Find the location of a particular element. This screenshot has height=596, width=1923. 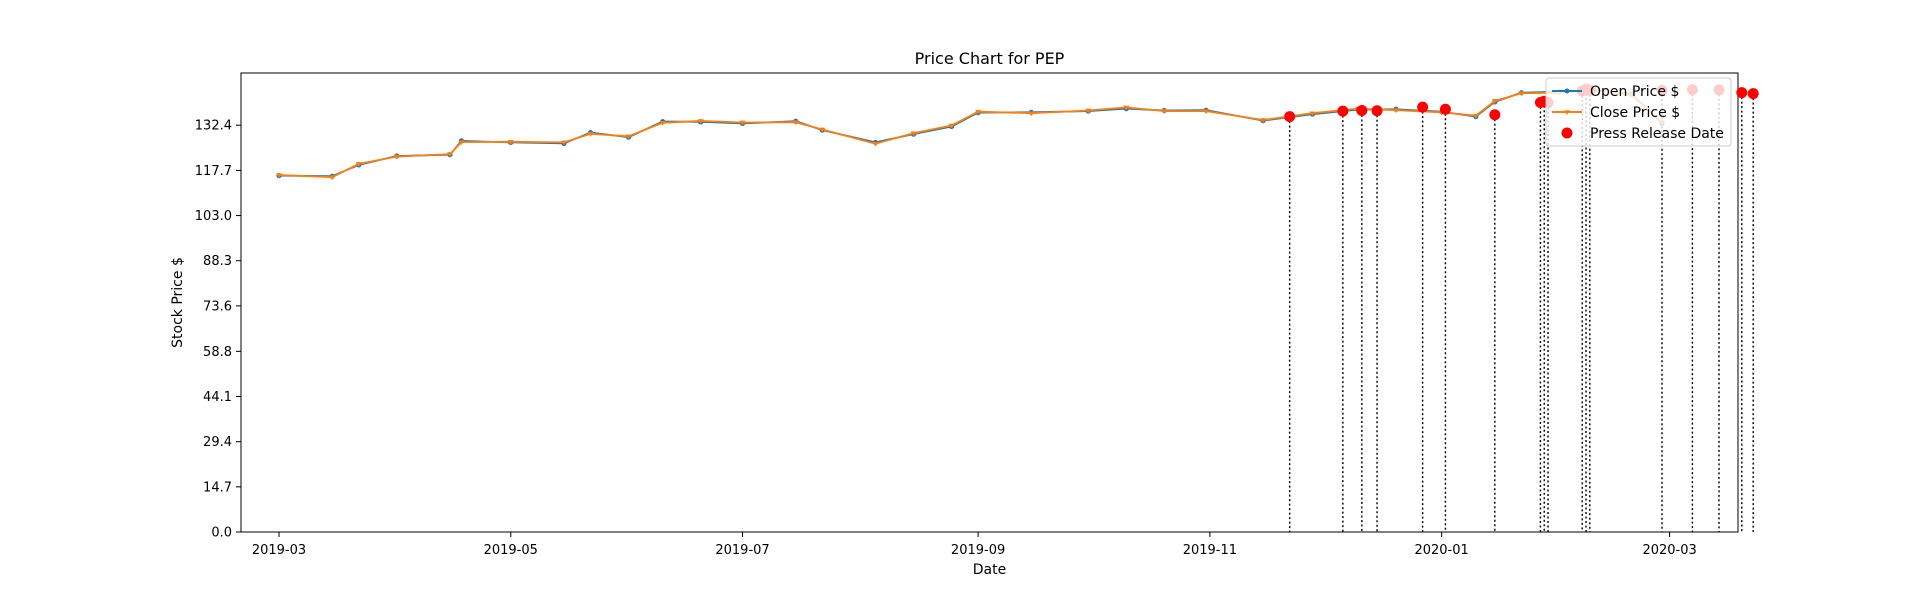

legend-box is located at coordinates (1638, 112).